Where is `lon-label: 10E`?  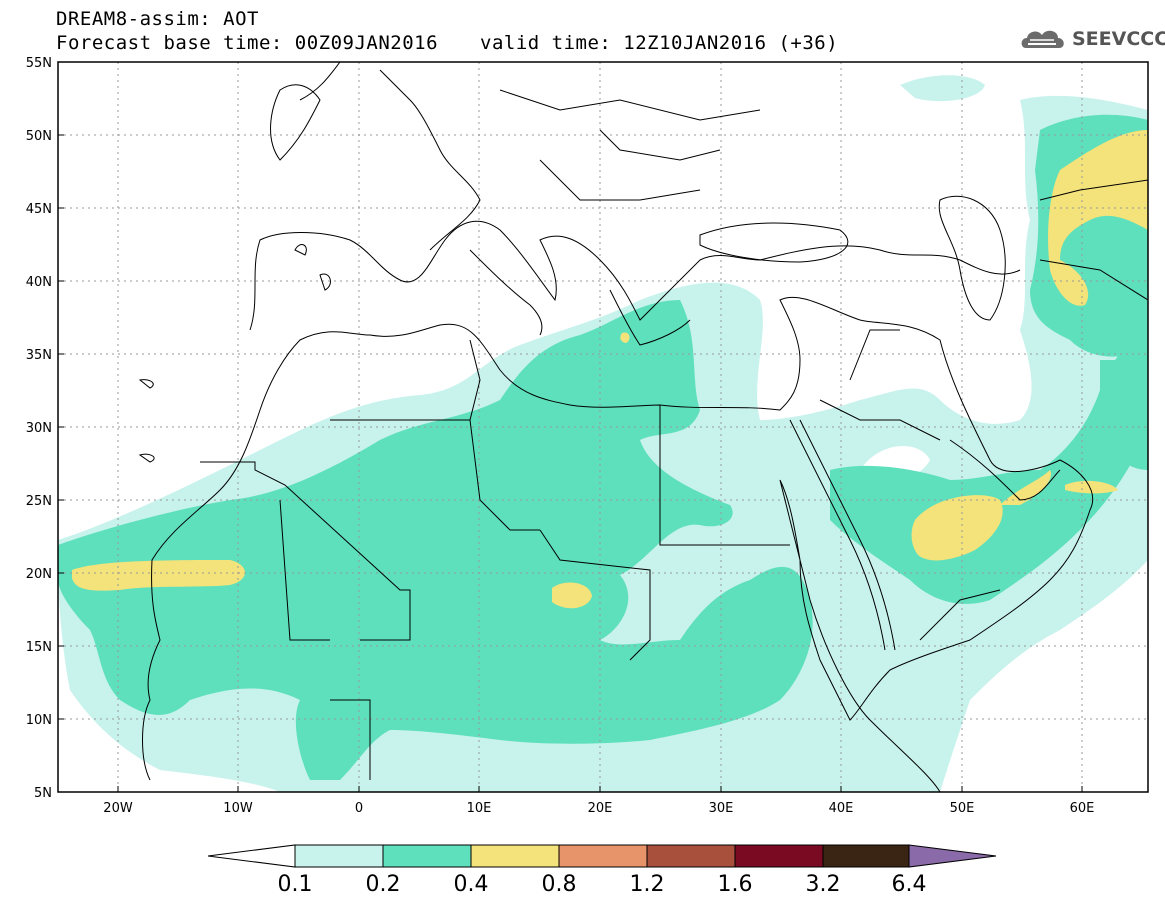 lon-label: 10E is located at coordinates (479, 808).